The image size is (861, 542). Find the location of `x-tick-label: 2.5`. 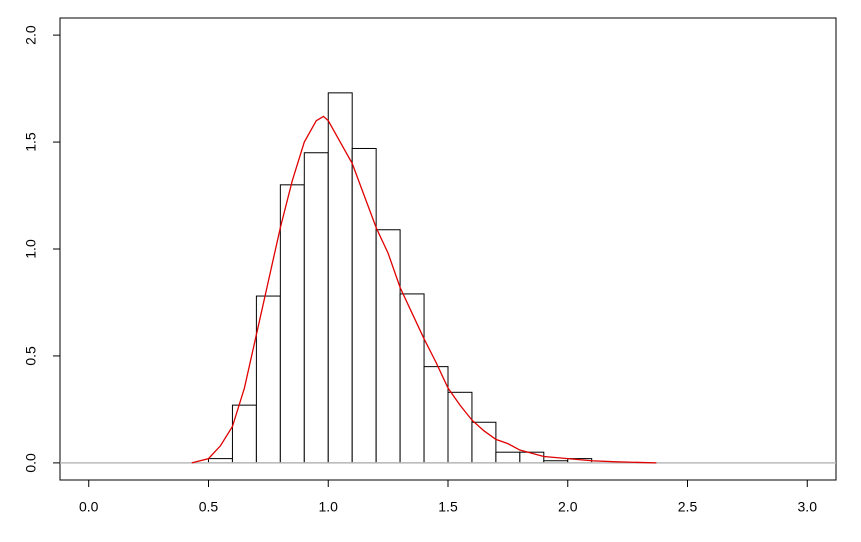

x-tick-label: 2.5 is located at coordinates (688, 507).